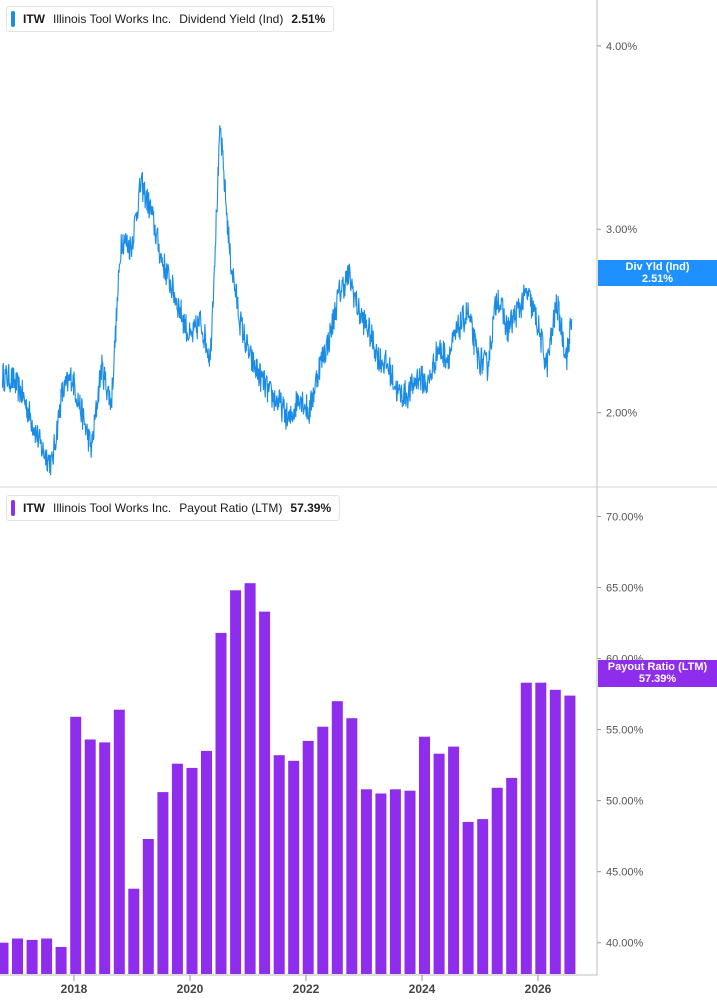  Describe the element at coordinates (625, 731) in the screenshot. I see `y-tick-label: 55.00%` at that location.